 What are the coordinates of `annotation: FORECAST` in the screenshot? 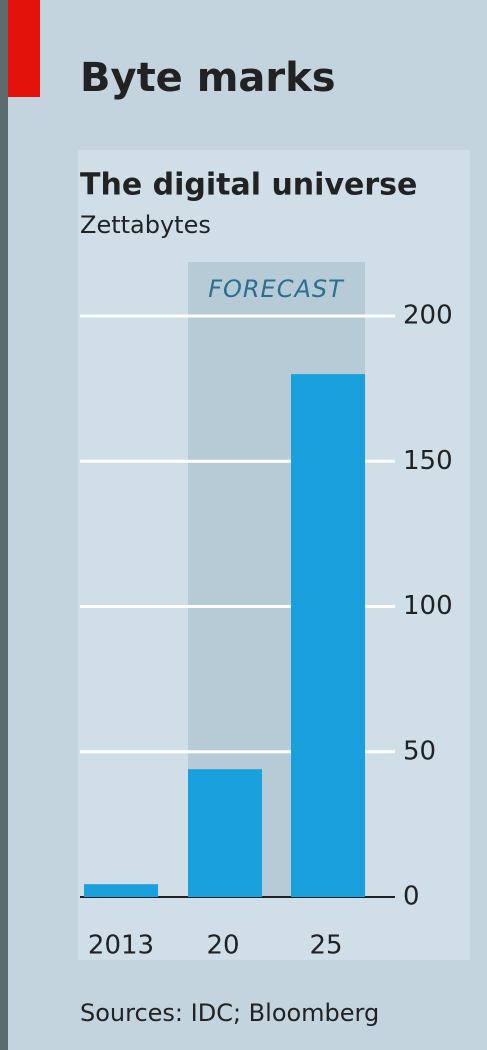 It's located at (276, 289).